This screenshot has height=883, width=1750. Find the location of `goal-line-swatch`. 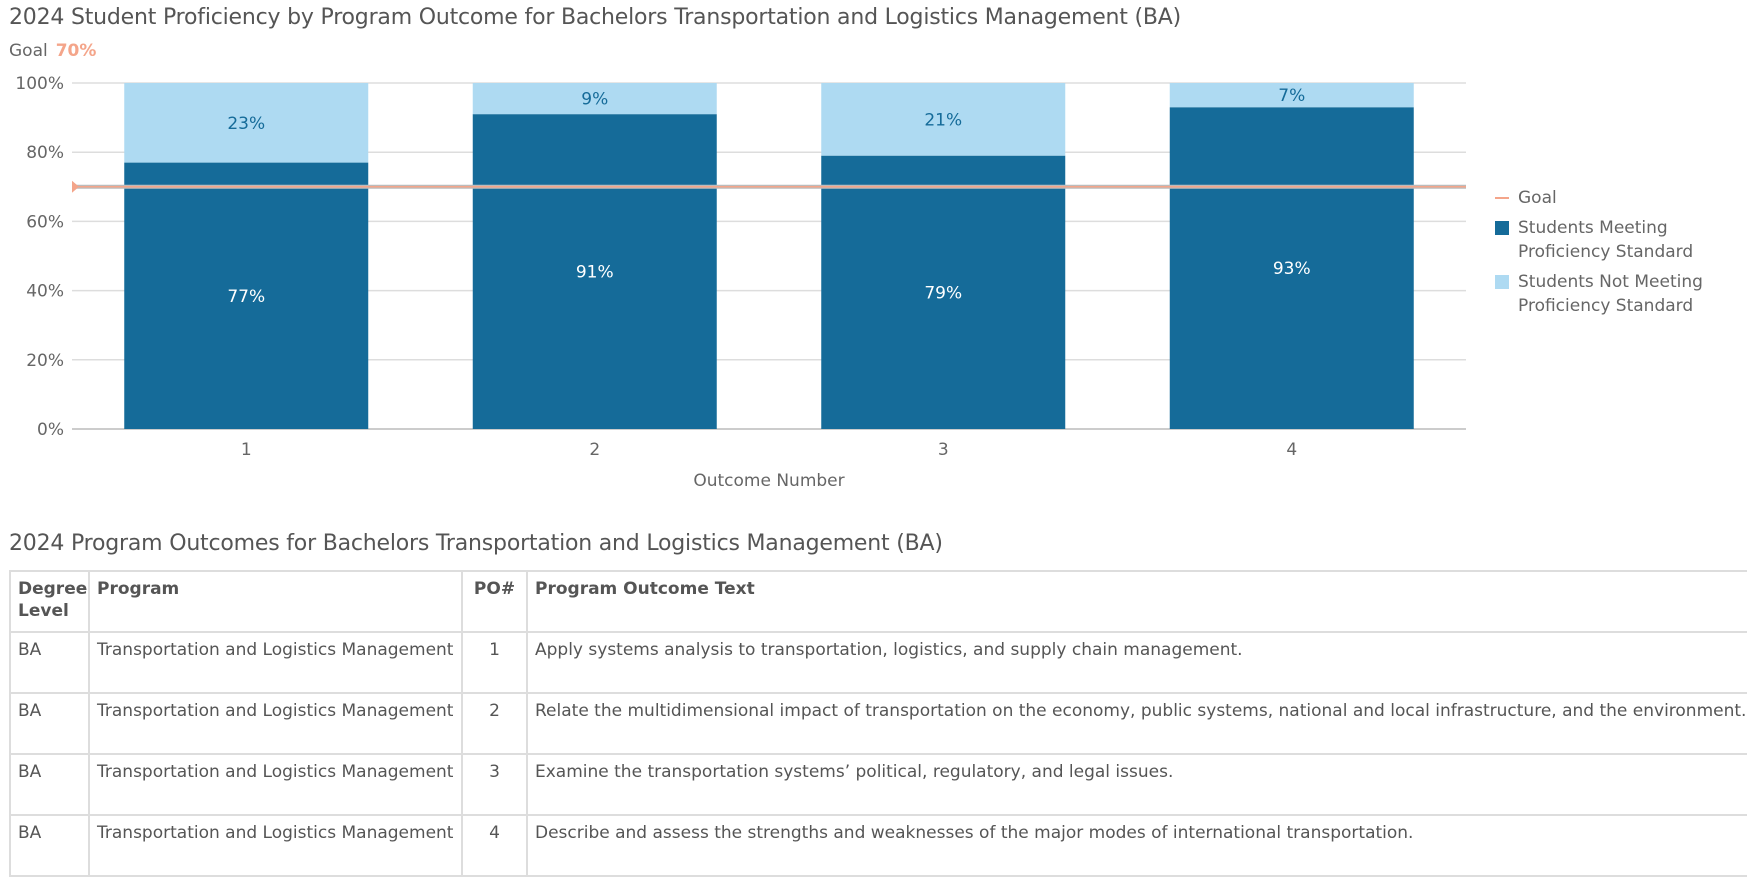

goal-line-swatch is located at coordinates (1502, 198).